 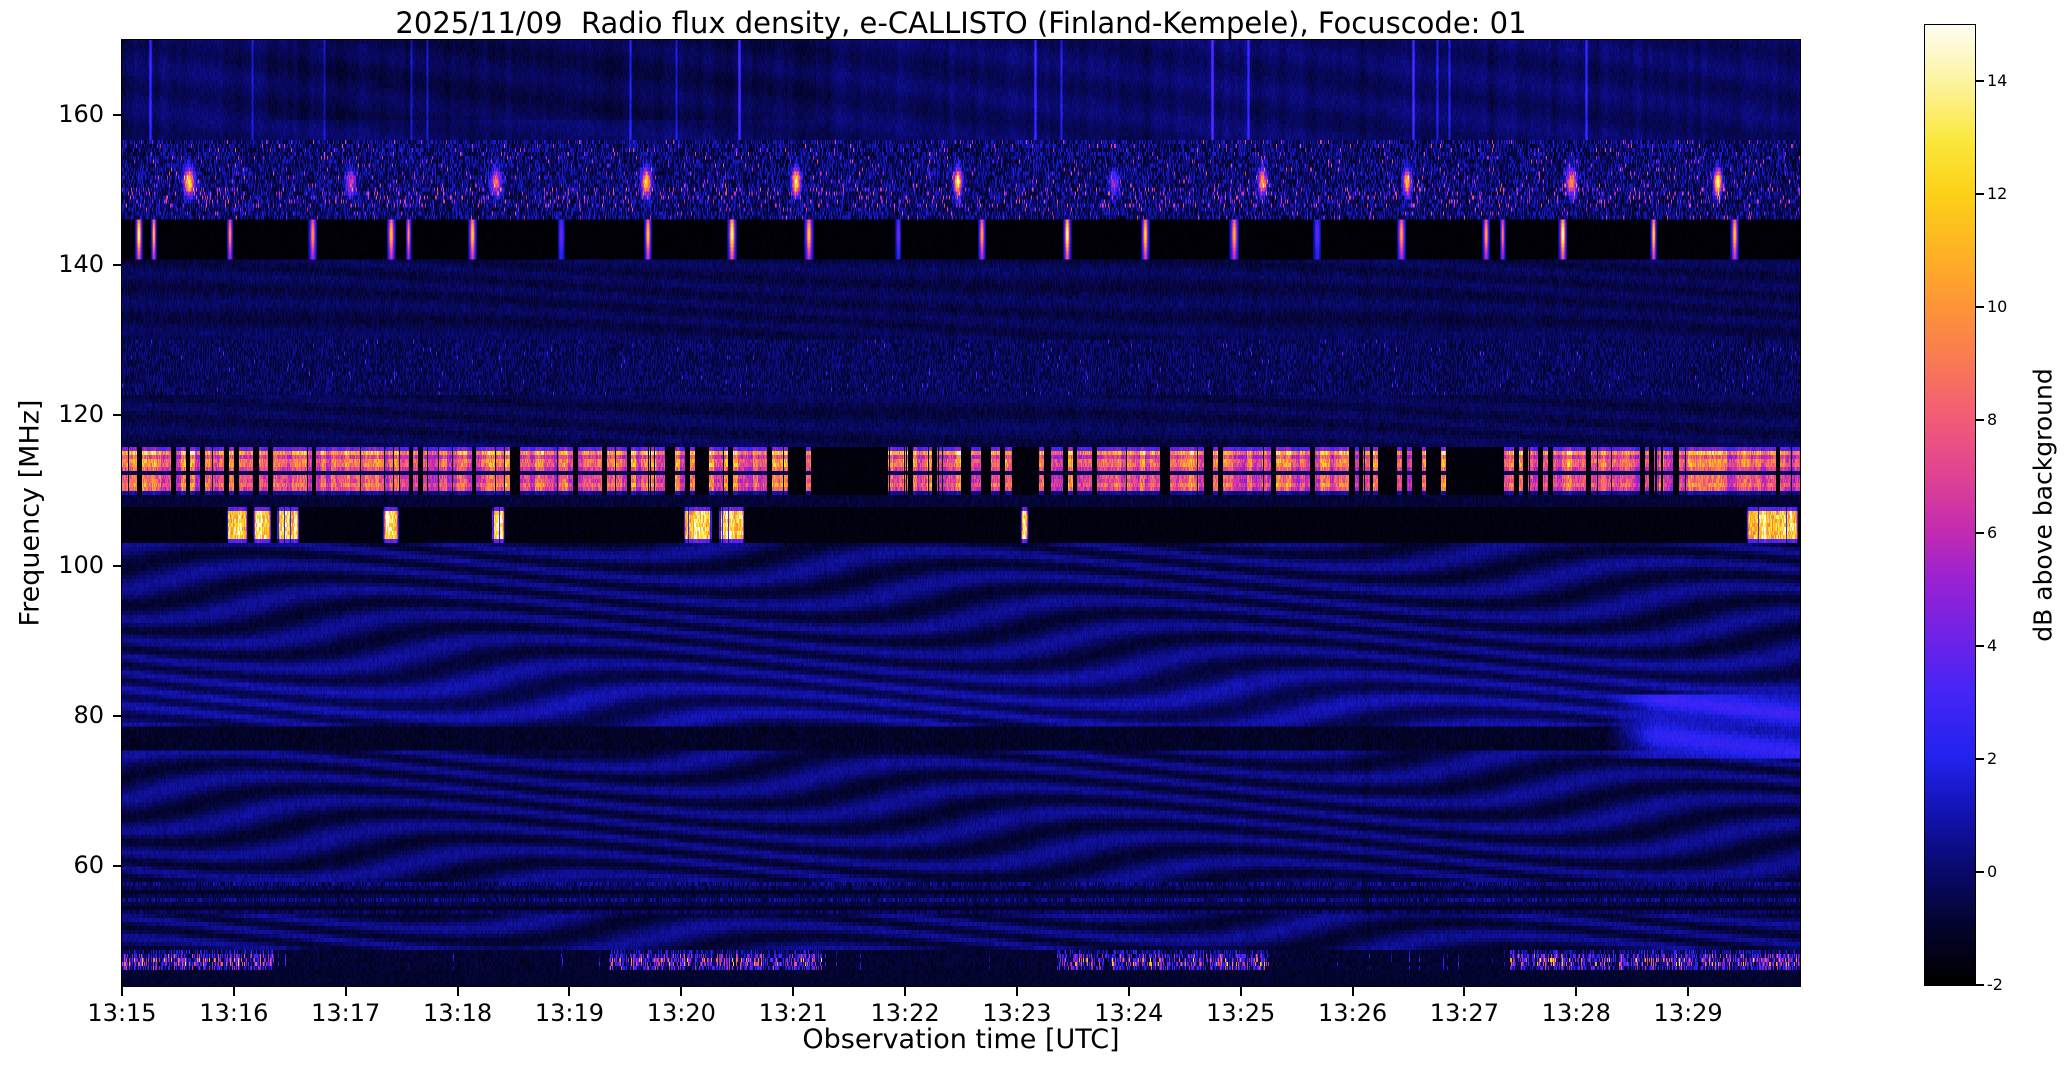 I want to click on y-tick-label: 80, so click(x=88, y=714).